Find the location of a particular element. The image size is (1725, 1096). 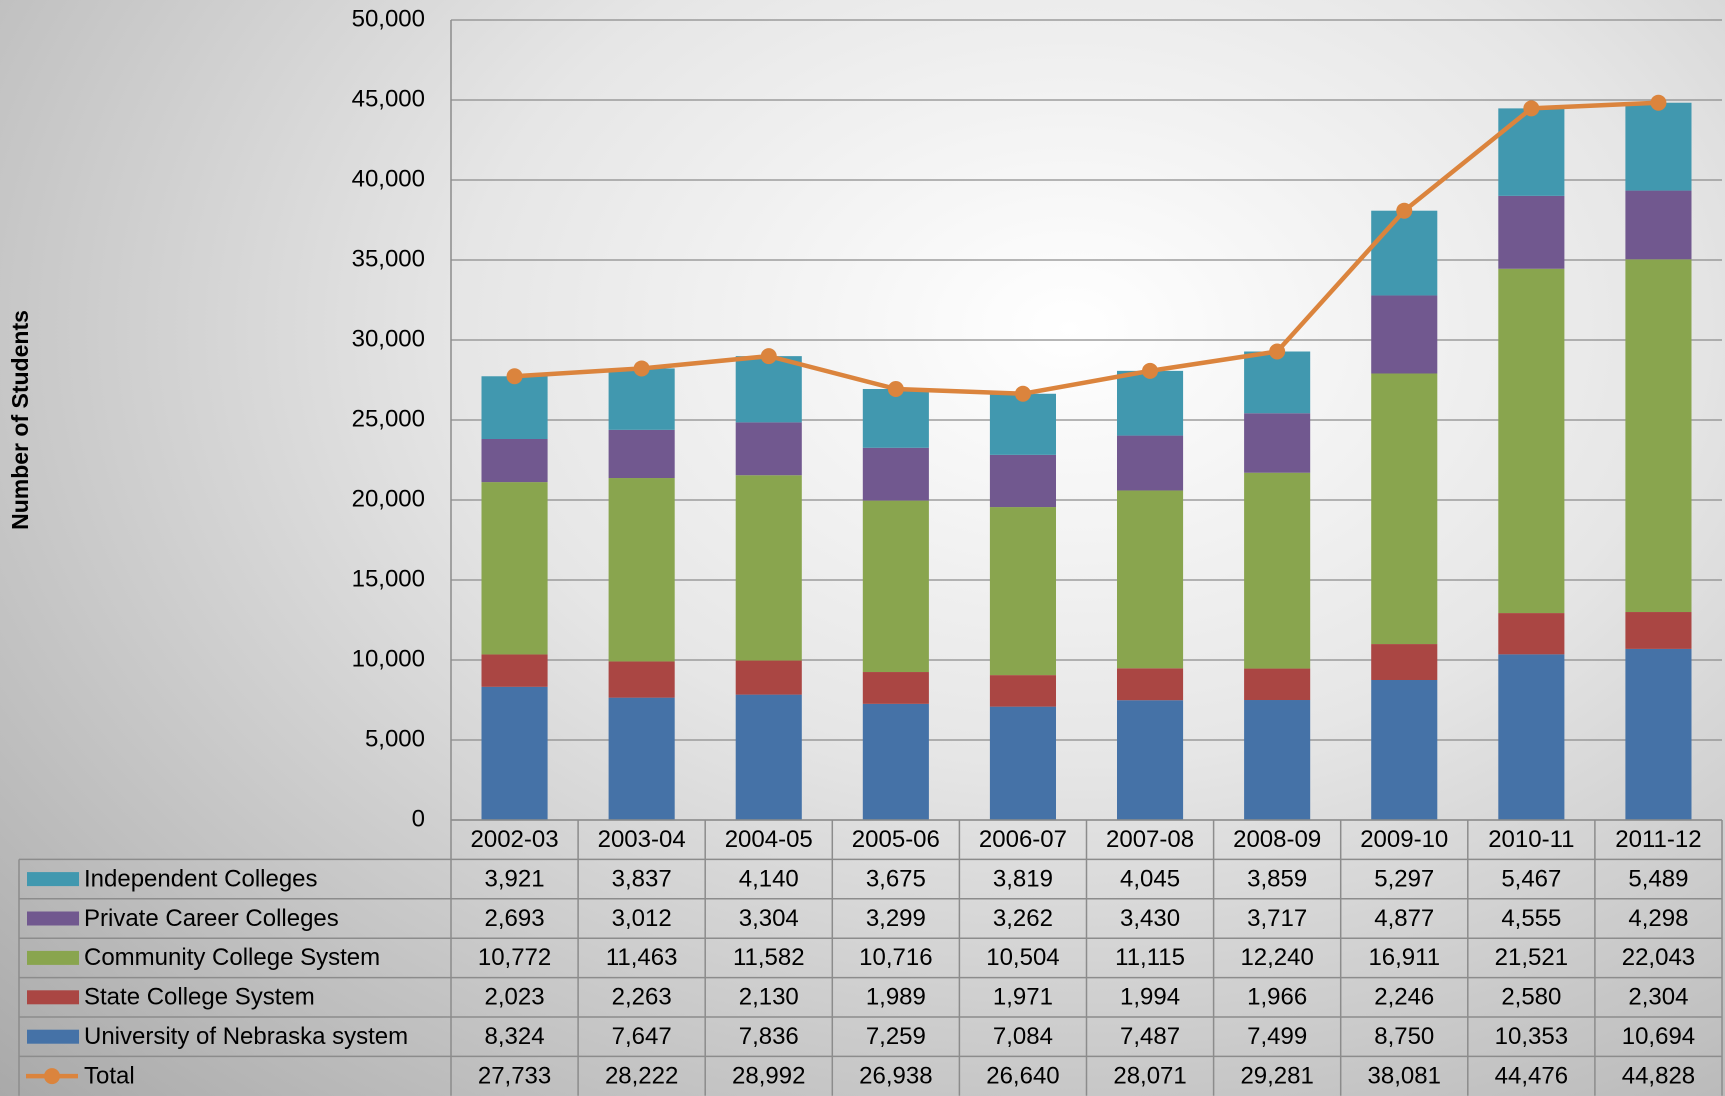

table-cell: 10,716 is located at coordinates (895, 957).